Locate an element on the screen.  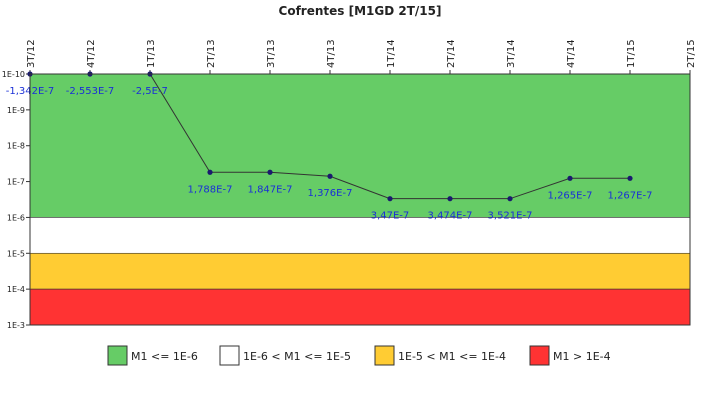
x-tick-label: 1T/14 is located at coordinates (391, 53).